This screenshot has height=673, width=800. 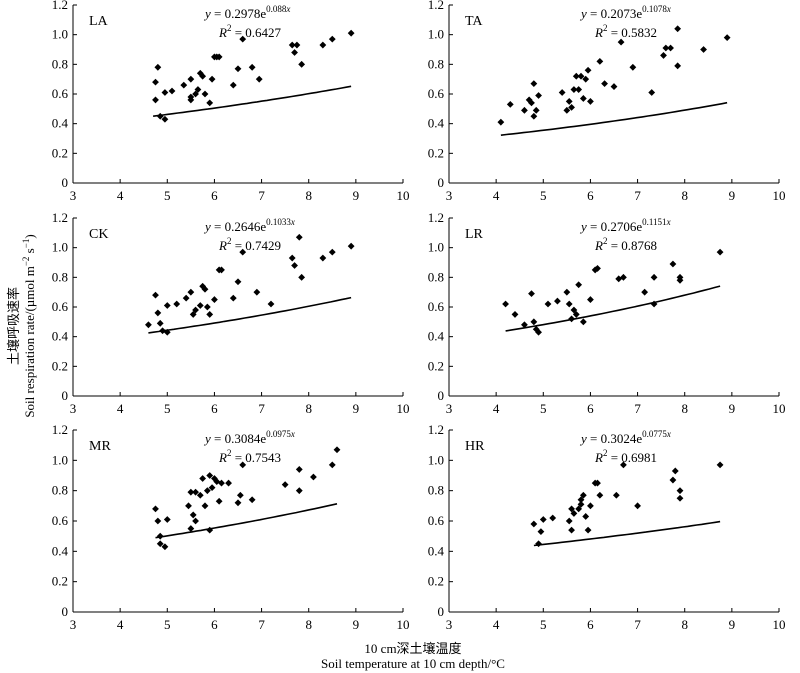 What do you see at coordinates (625, 456) in the screenshot?
I see `r-squared: R2 = 0.6981` at bounding box center [625, 456].